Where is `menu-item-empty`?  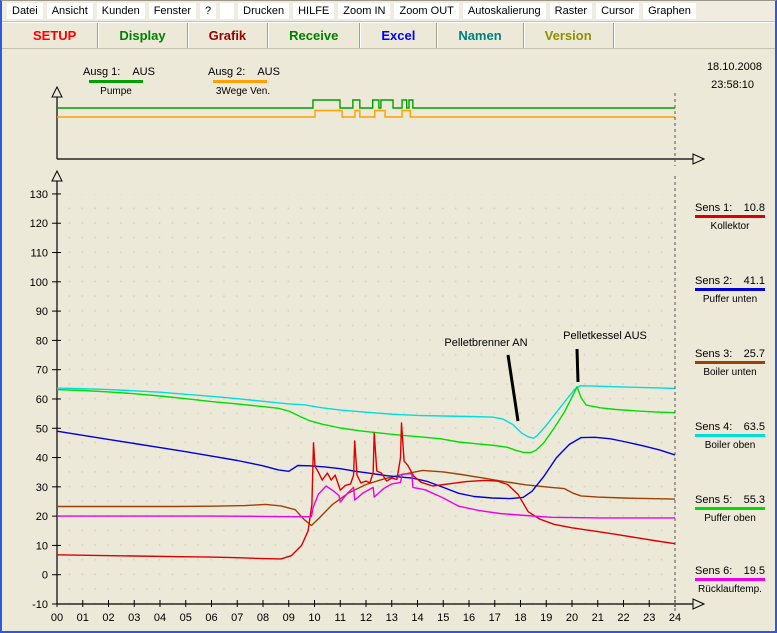 menu-item-empty is located at coordinates (227, 11).